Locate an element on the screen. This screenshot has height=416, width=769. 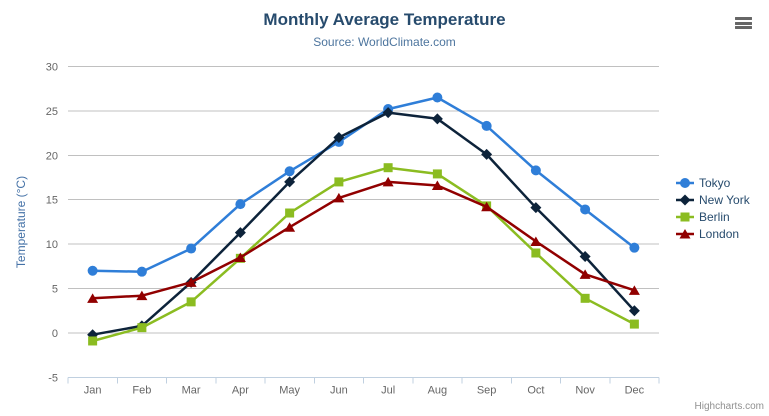
export-menu-button is located at coordinates (743, 26).